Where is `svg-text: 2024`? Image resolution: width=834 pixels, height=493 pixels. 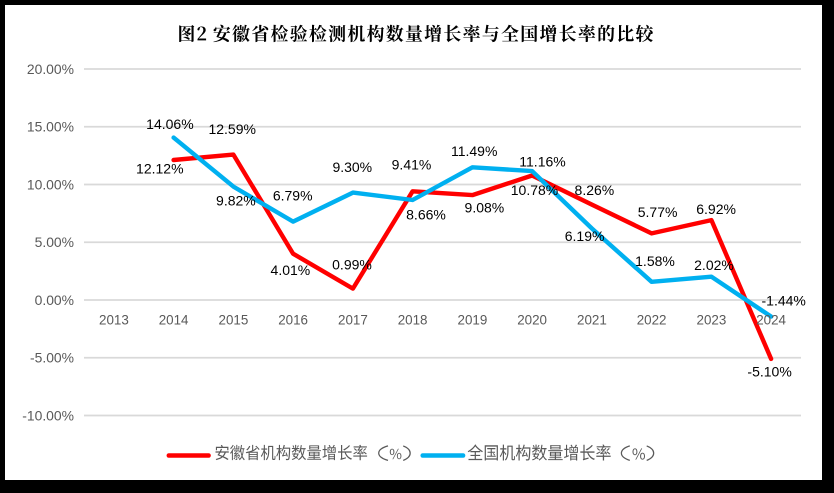
svg-text: 2024 is located at coordinates (771, 320).